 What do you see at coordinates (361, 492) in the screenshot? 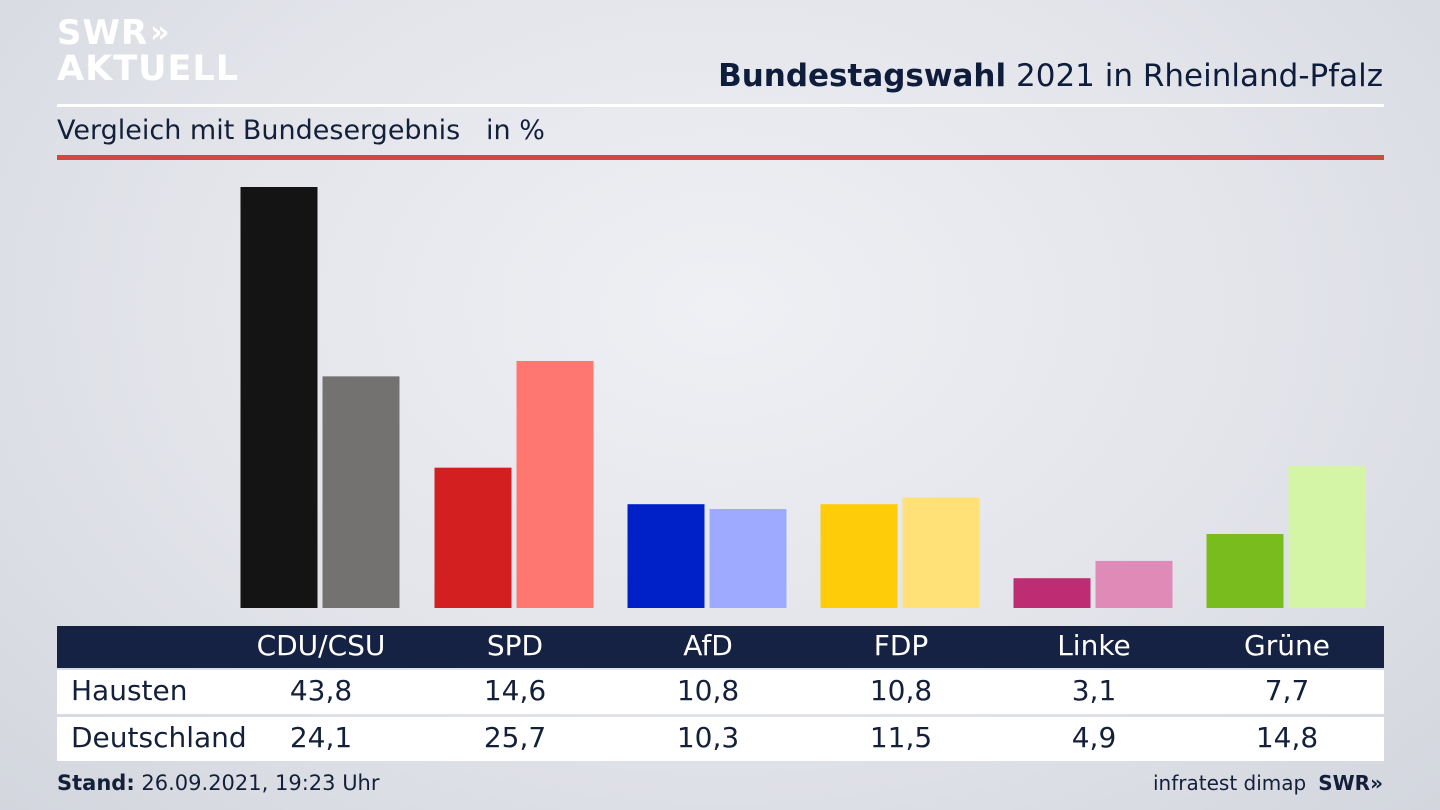
I see `bar-cdu-csu-deutschland` at bounding box center [361, 492].